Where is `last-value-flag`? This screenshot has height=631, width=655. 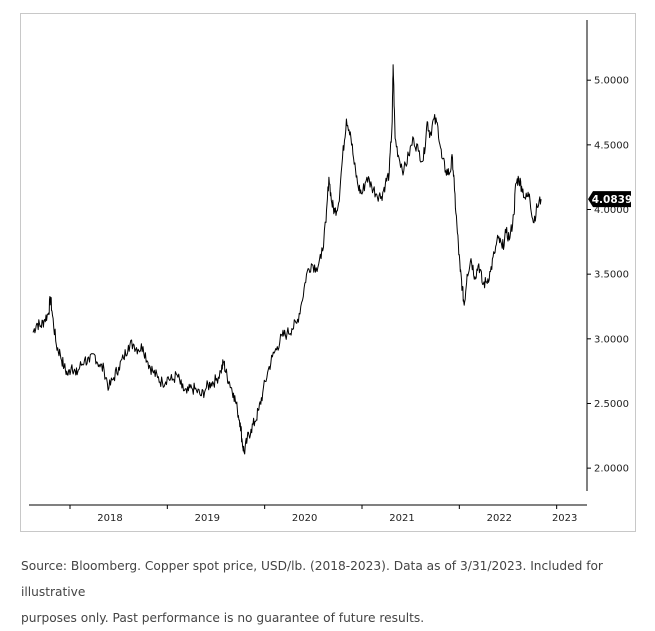
last-value-flag is located at coordinates (609, 199).